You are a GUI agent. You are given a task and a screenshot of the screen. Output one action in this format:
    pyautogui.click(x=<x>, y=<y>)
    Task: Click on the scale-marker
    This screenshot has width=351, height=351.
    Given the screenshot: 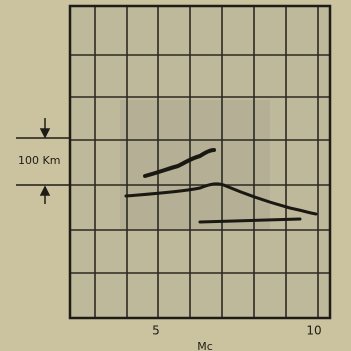 What is the action you would take?
    pyautogui.click(x=43, y=161)
    